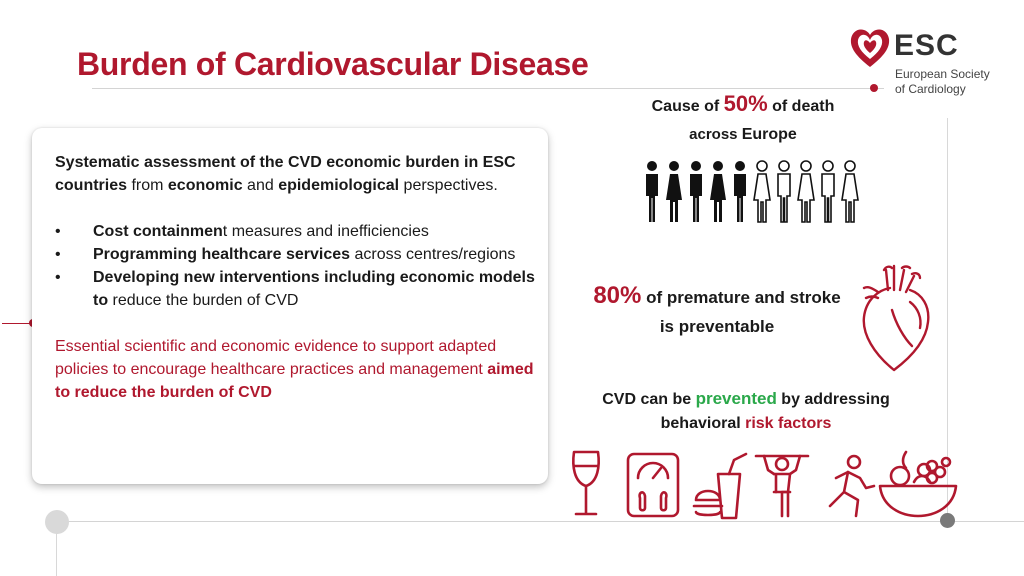 This screenshot has width=1024, height=576. I want to click on risk-factor-icons, so click(765, 485).